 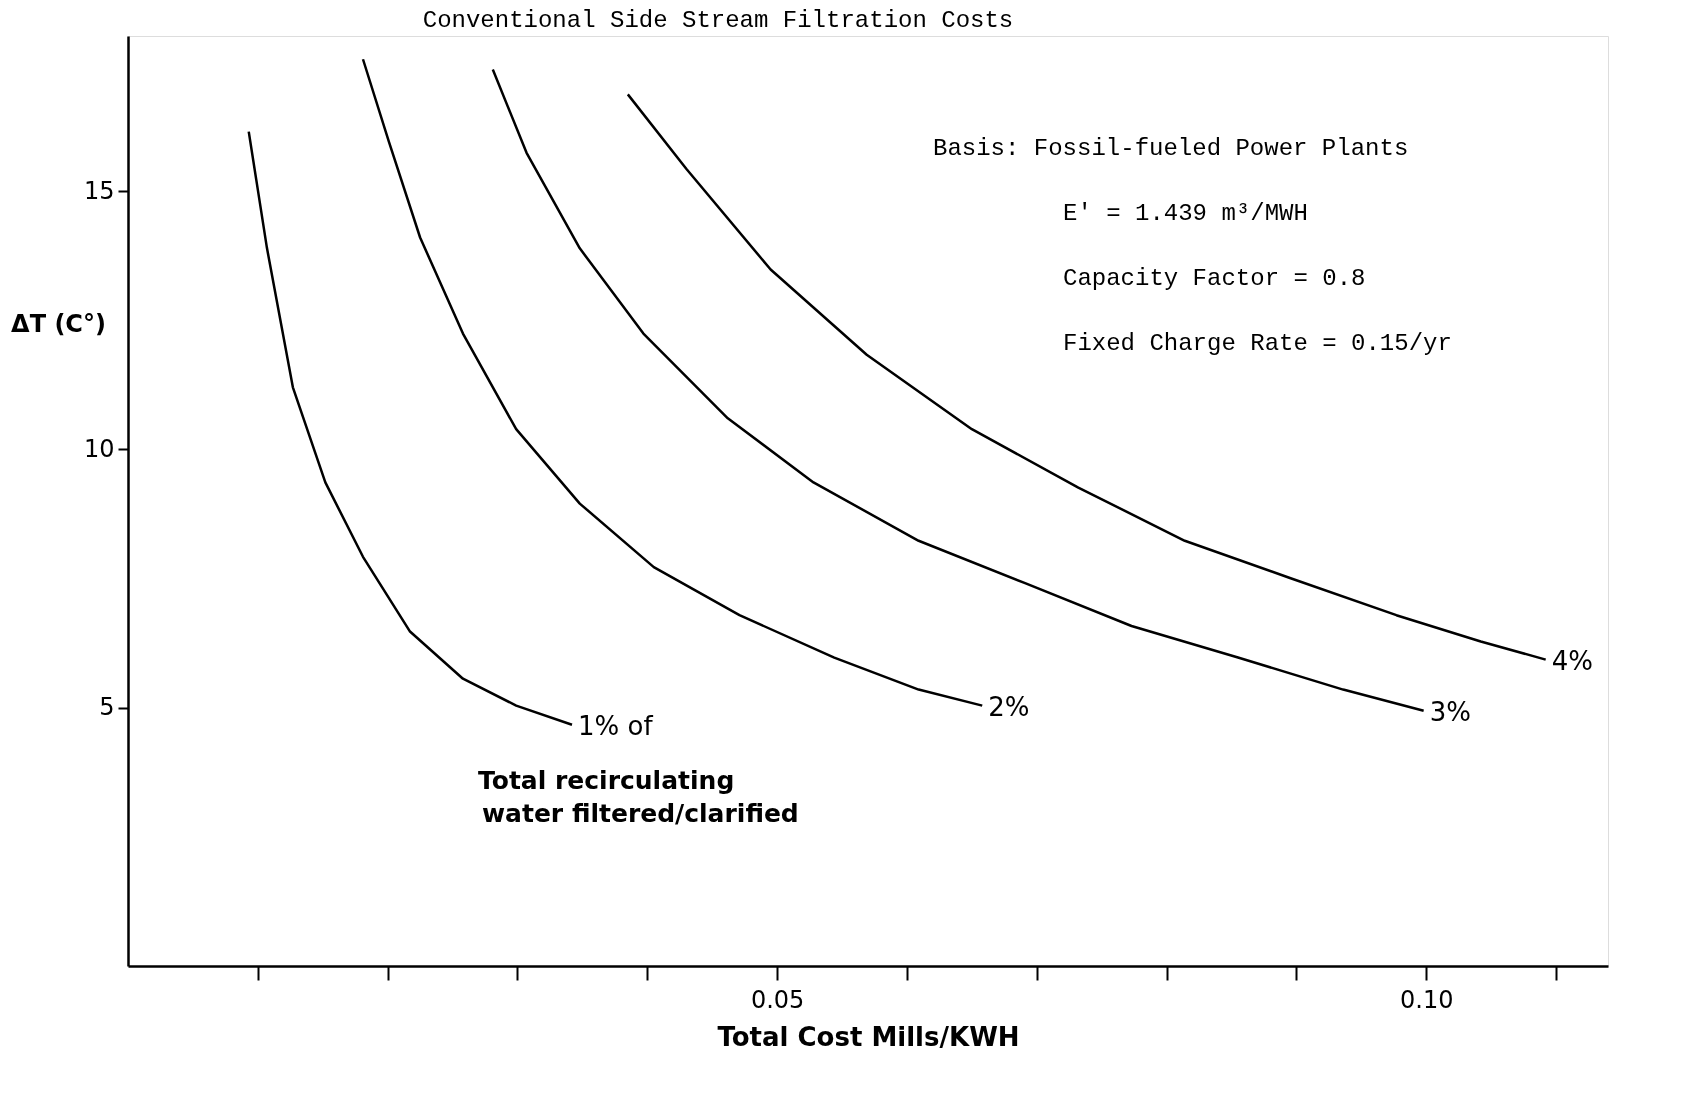 What do you see at coordinates (1427, 999) in the screenshot?
I see `x-tick-label: 0.10` at bounding box center [1427, 999].